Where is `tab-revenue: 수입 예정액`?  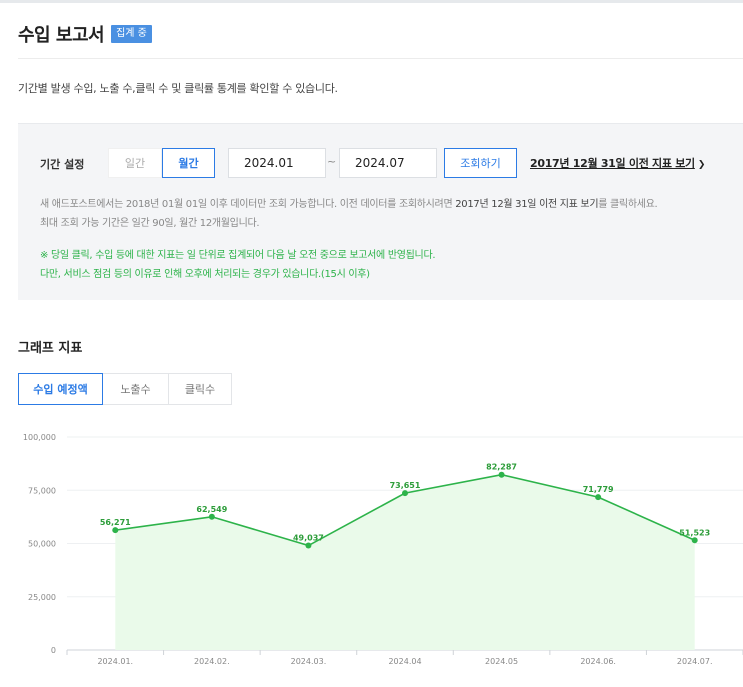
tab-revenue: 수입 예정액 is located at coordinates (60, 389).